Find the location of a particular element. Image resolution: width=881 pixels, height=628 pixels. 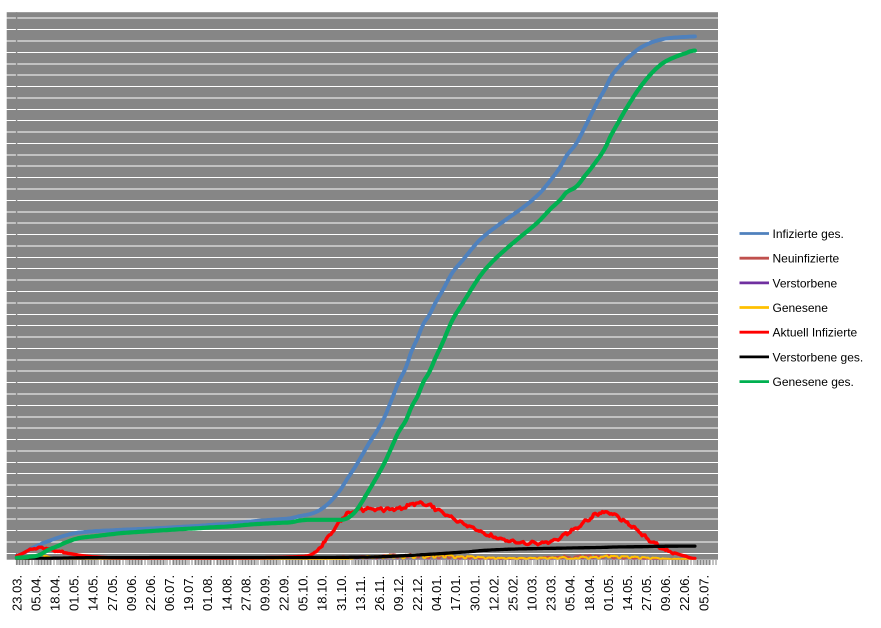

svg-text: 05.07. is located at coordinates (703, 593).